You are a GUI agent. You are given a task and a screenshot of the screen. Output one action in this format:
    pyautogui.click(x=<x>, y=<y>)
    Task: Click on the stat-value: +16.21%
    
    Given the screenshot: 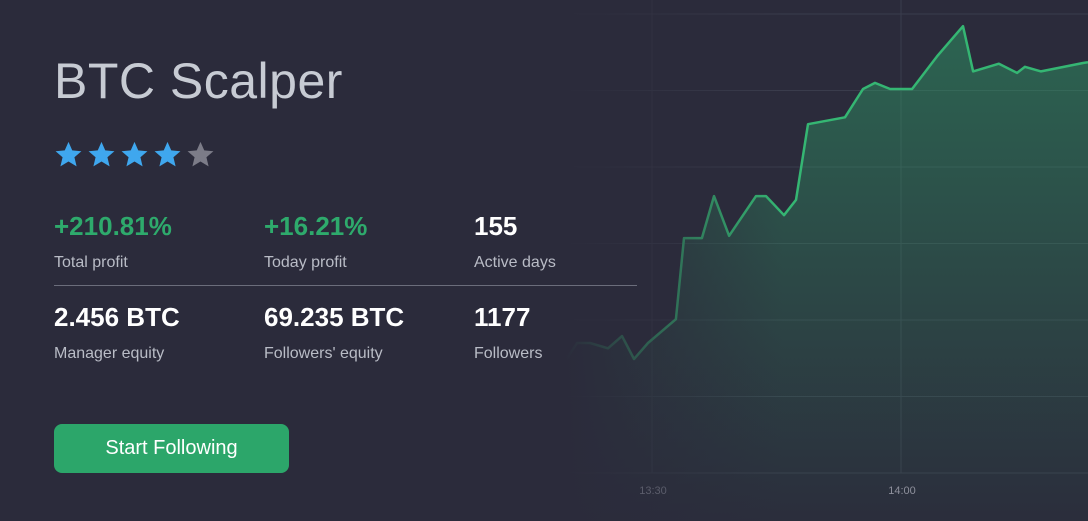 What is the action you would take?
    pyautogui.click(x=316, y=226)
    